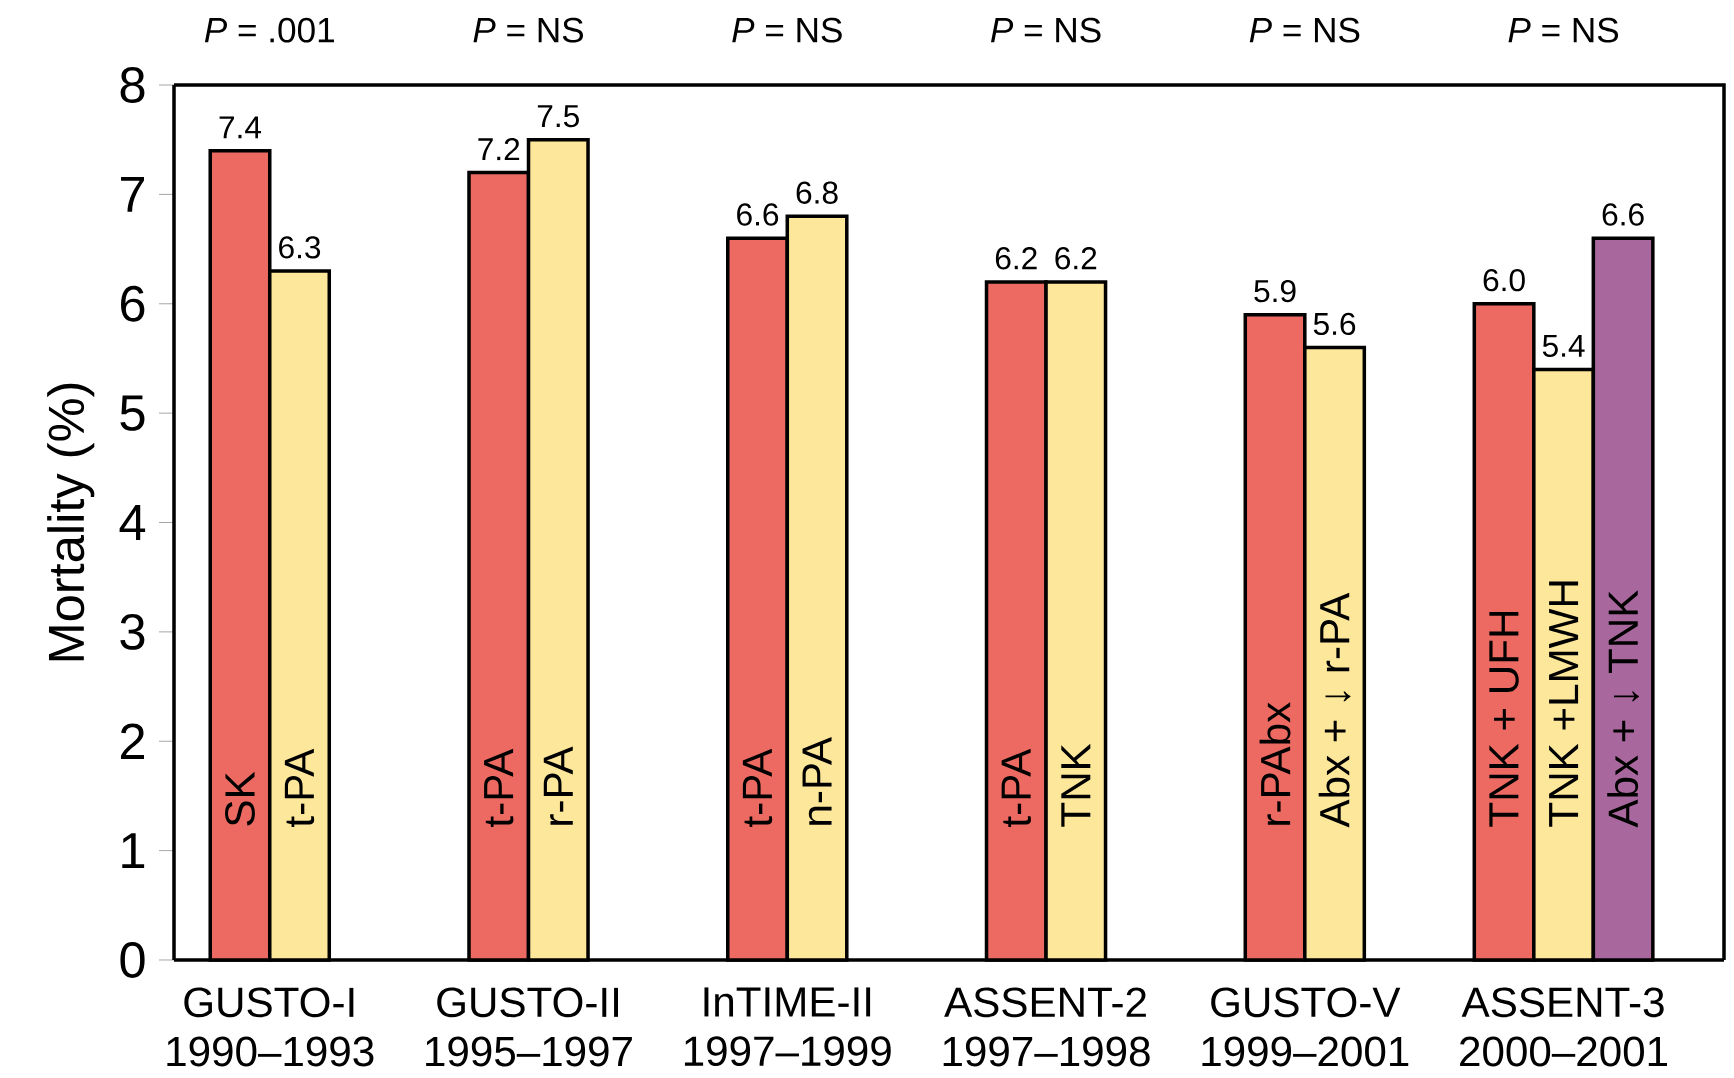 Image resolution: width=1734 pixels, height=1078 pixels. Describe the element at coordinates (132, 631) in the screenshot. I see `y-tick-label: 3` at that location.